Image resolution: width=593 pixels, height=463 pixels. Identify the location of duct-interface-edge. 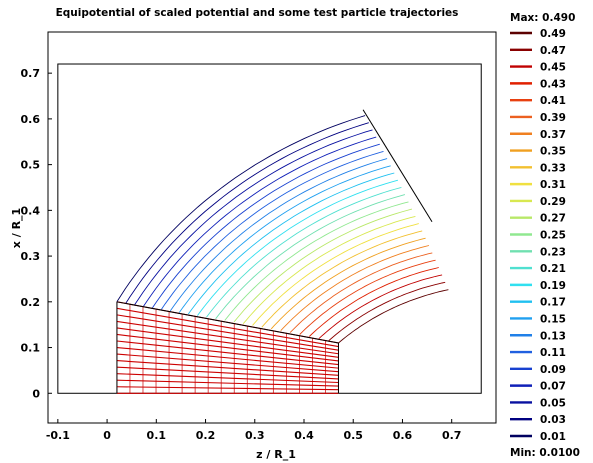
(227, 322).